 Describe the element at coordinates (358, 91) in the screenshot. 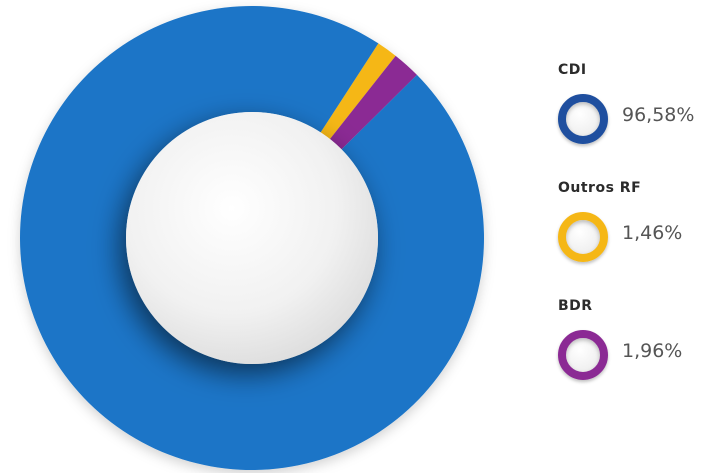

I see `slice-outros-rf` at that location.